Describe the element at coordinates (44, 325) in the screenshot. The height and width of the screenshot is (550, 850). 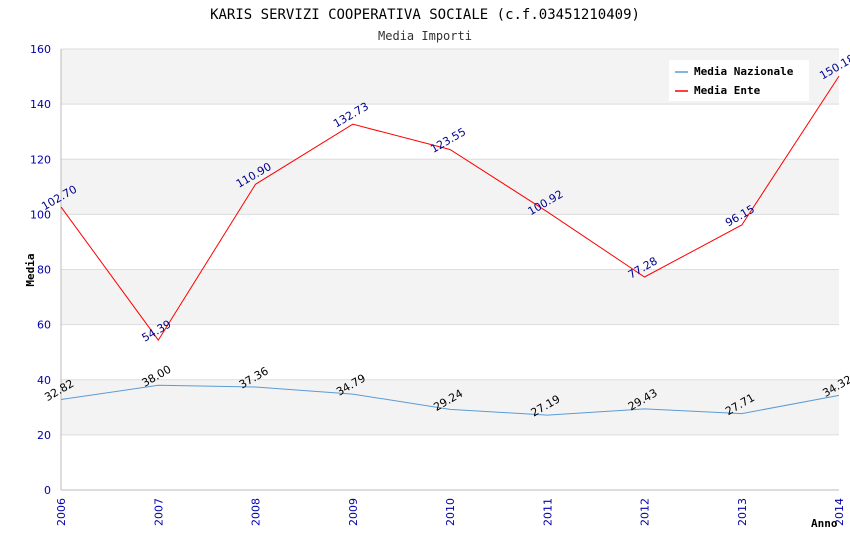
I see `y-tick-label: 60` at that location.